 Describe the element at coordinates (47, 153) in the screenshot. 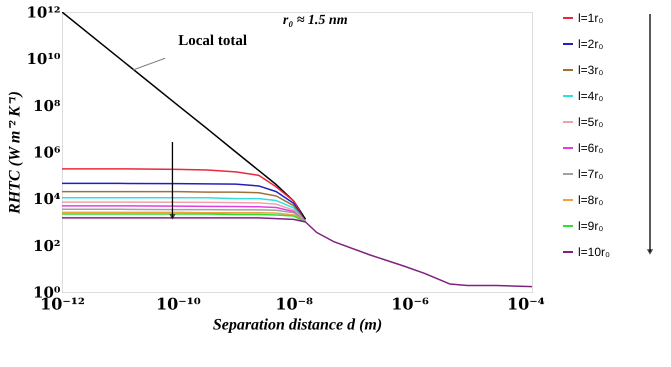

I see `y-tick-label: 10⁶` at that location.